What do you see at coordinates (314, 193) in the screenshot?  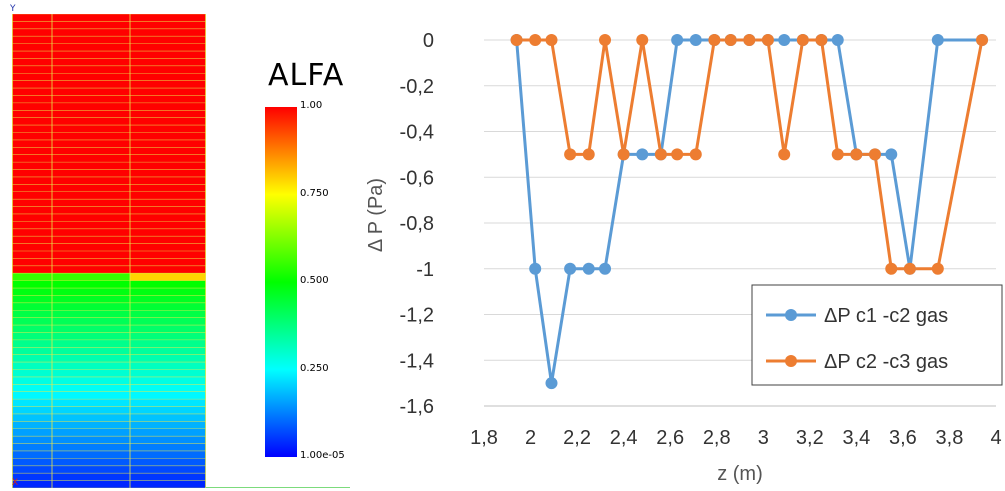 I see `colorbar-tick-label: 0.750` at bounding box center [314, 193].